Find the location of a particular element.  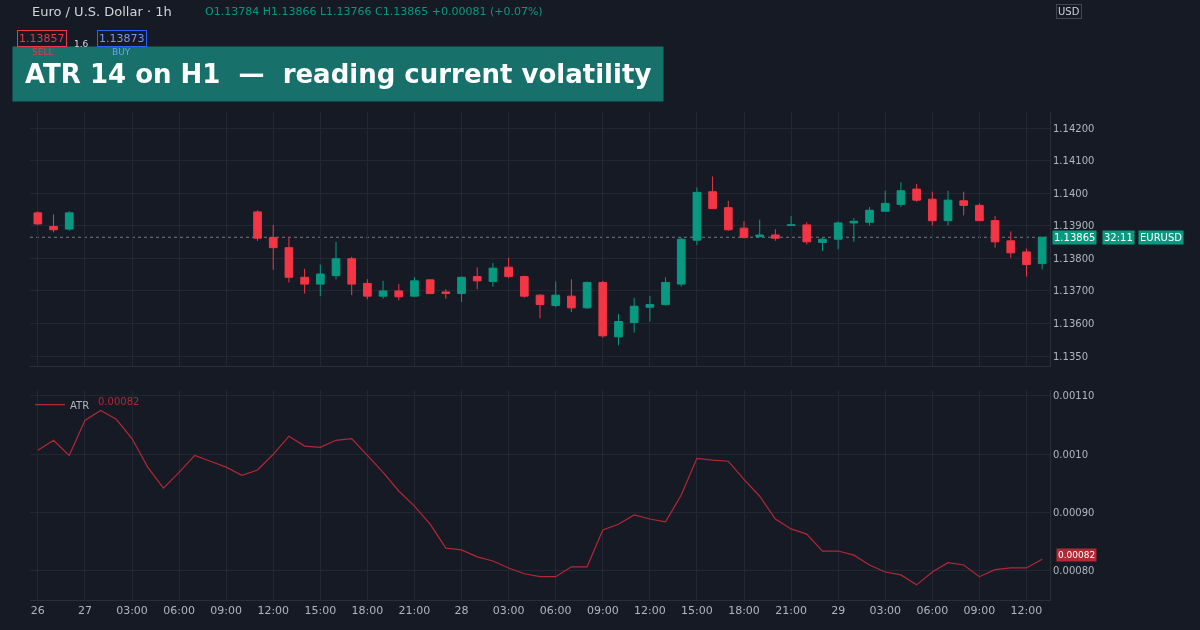

text: O1.13784 H1.13866 L1.13766 C1.13865 +0.00081 (+0.07%) is located at coordinates (374, 11).